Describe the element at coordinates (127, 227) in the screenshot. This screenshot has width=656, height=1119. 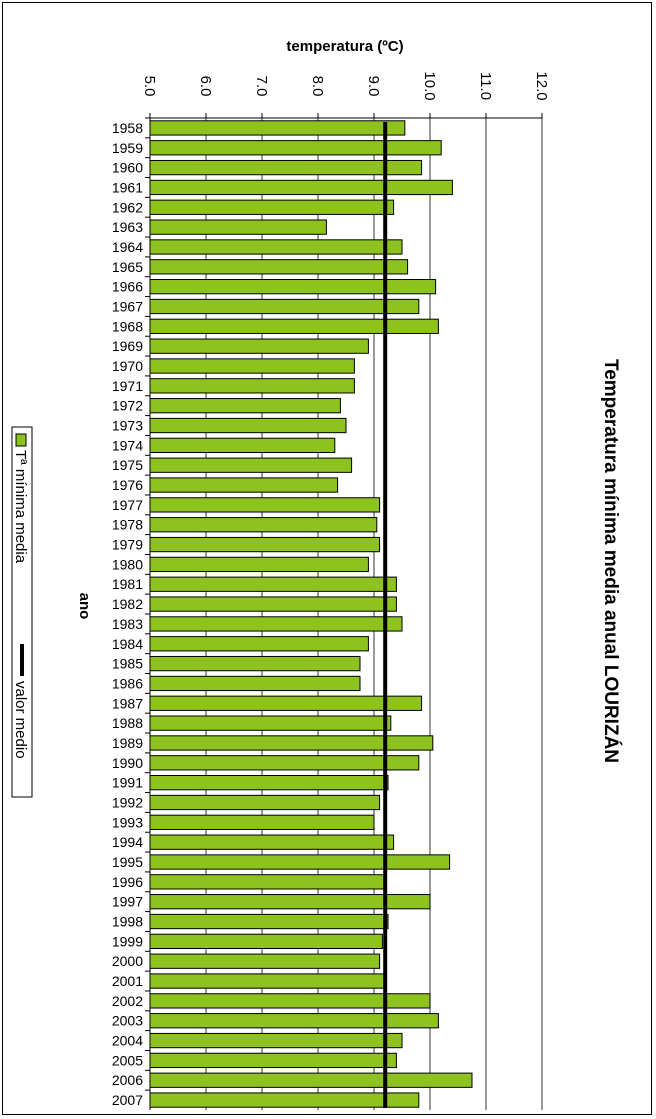
I see `x-tick-label: 1963` at that location.